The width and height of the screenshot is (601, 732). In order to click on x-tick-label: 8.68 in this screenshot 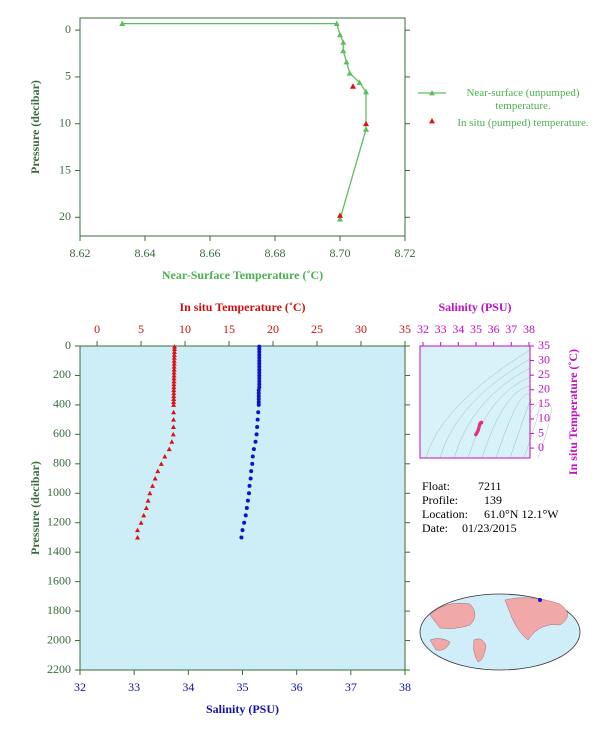, I will do `click(275, 253)`.